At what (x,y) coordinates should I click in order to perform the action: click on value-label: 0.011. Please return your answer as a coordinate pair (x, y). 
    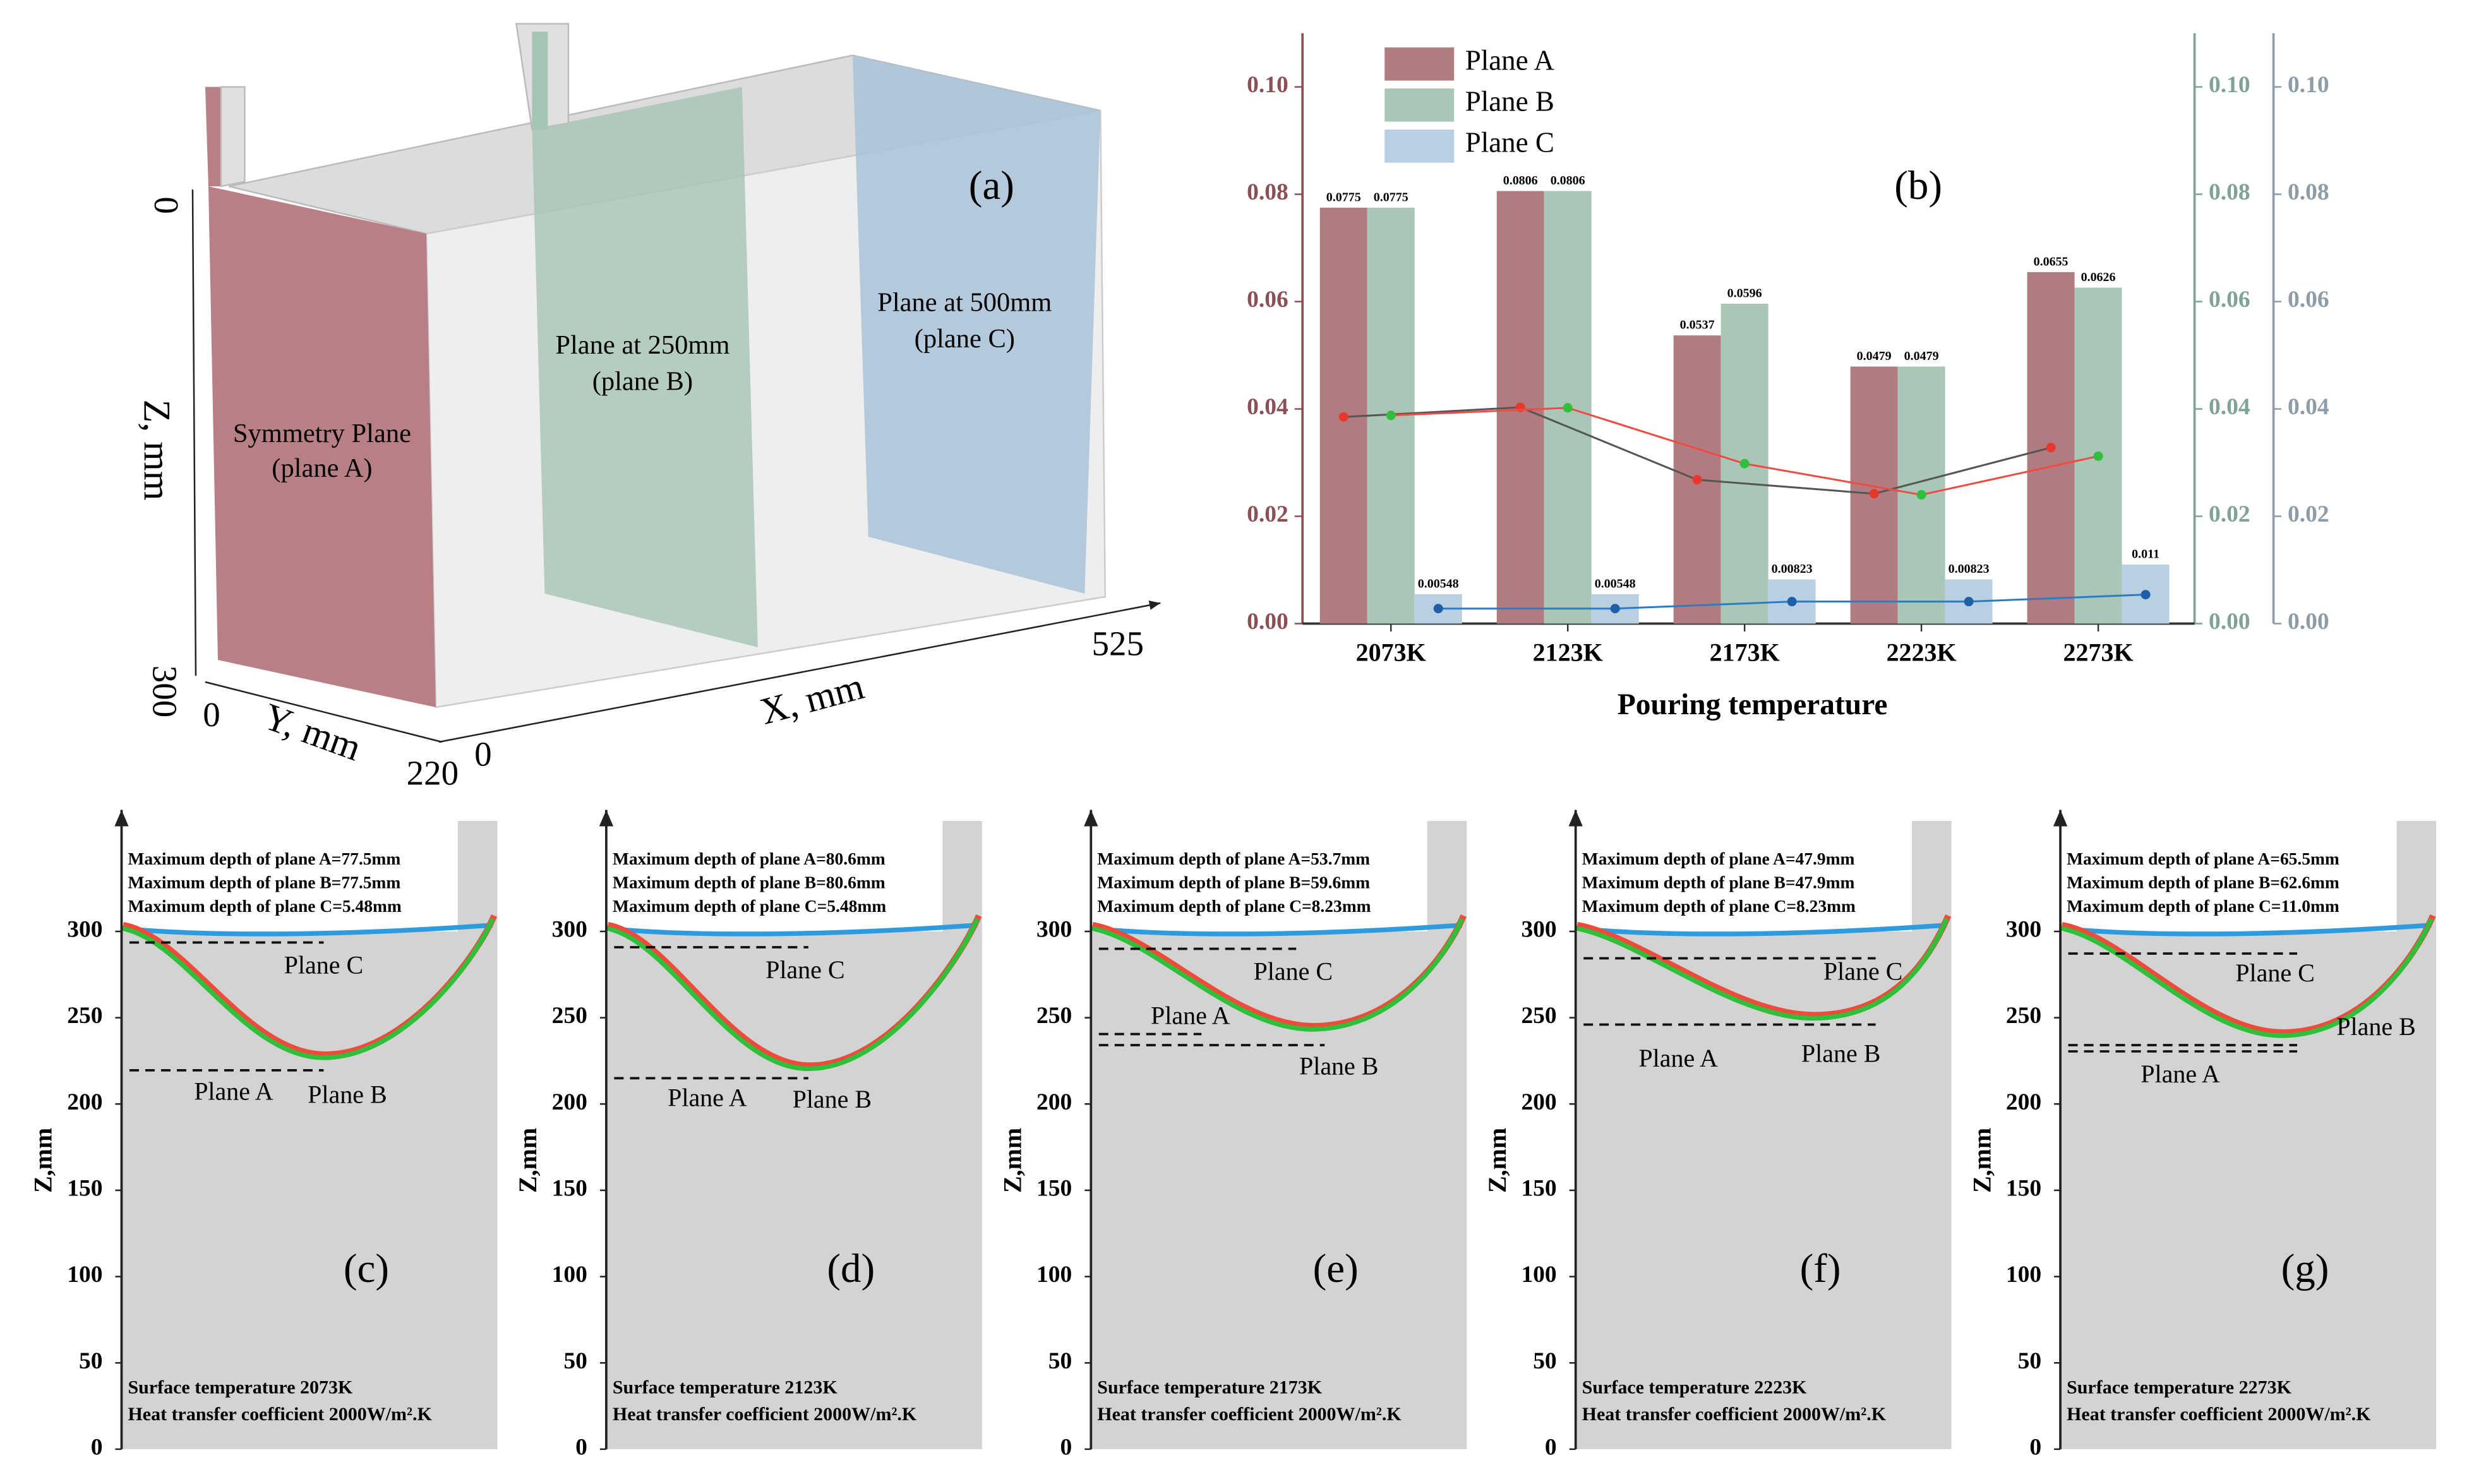
    Looking at the image, I should click on (2145, 554).